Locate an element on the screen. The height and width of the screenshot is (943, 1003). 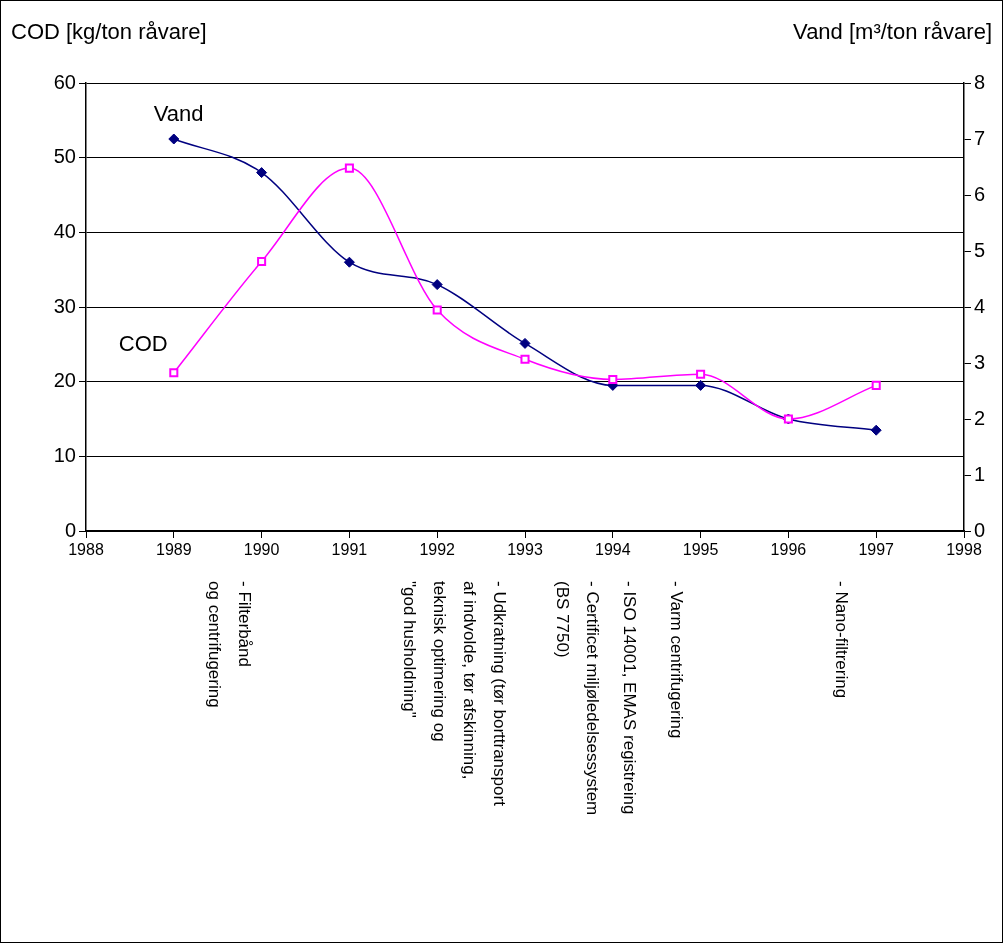
y-axis-title: COD [kg/ton råvare] is located at coordinates (109, 31).